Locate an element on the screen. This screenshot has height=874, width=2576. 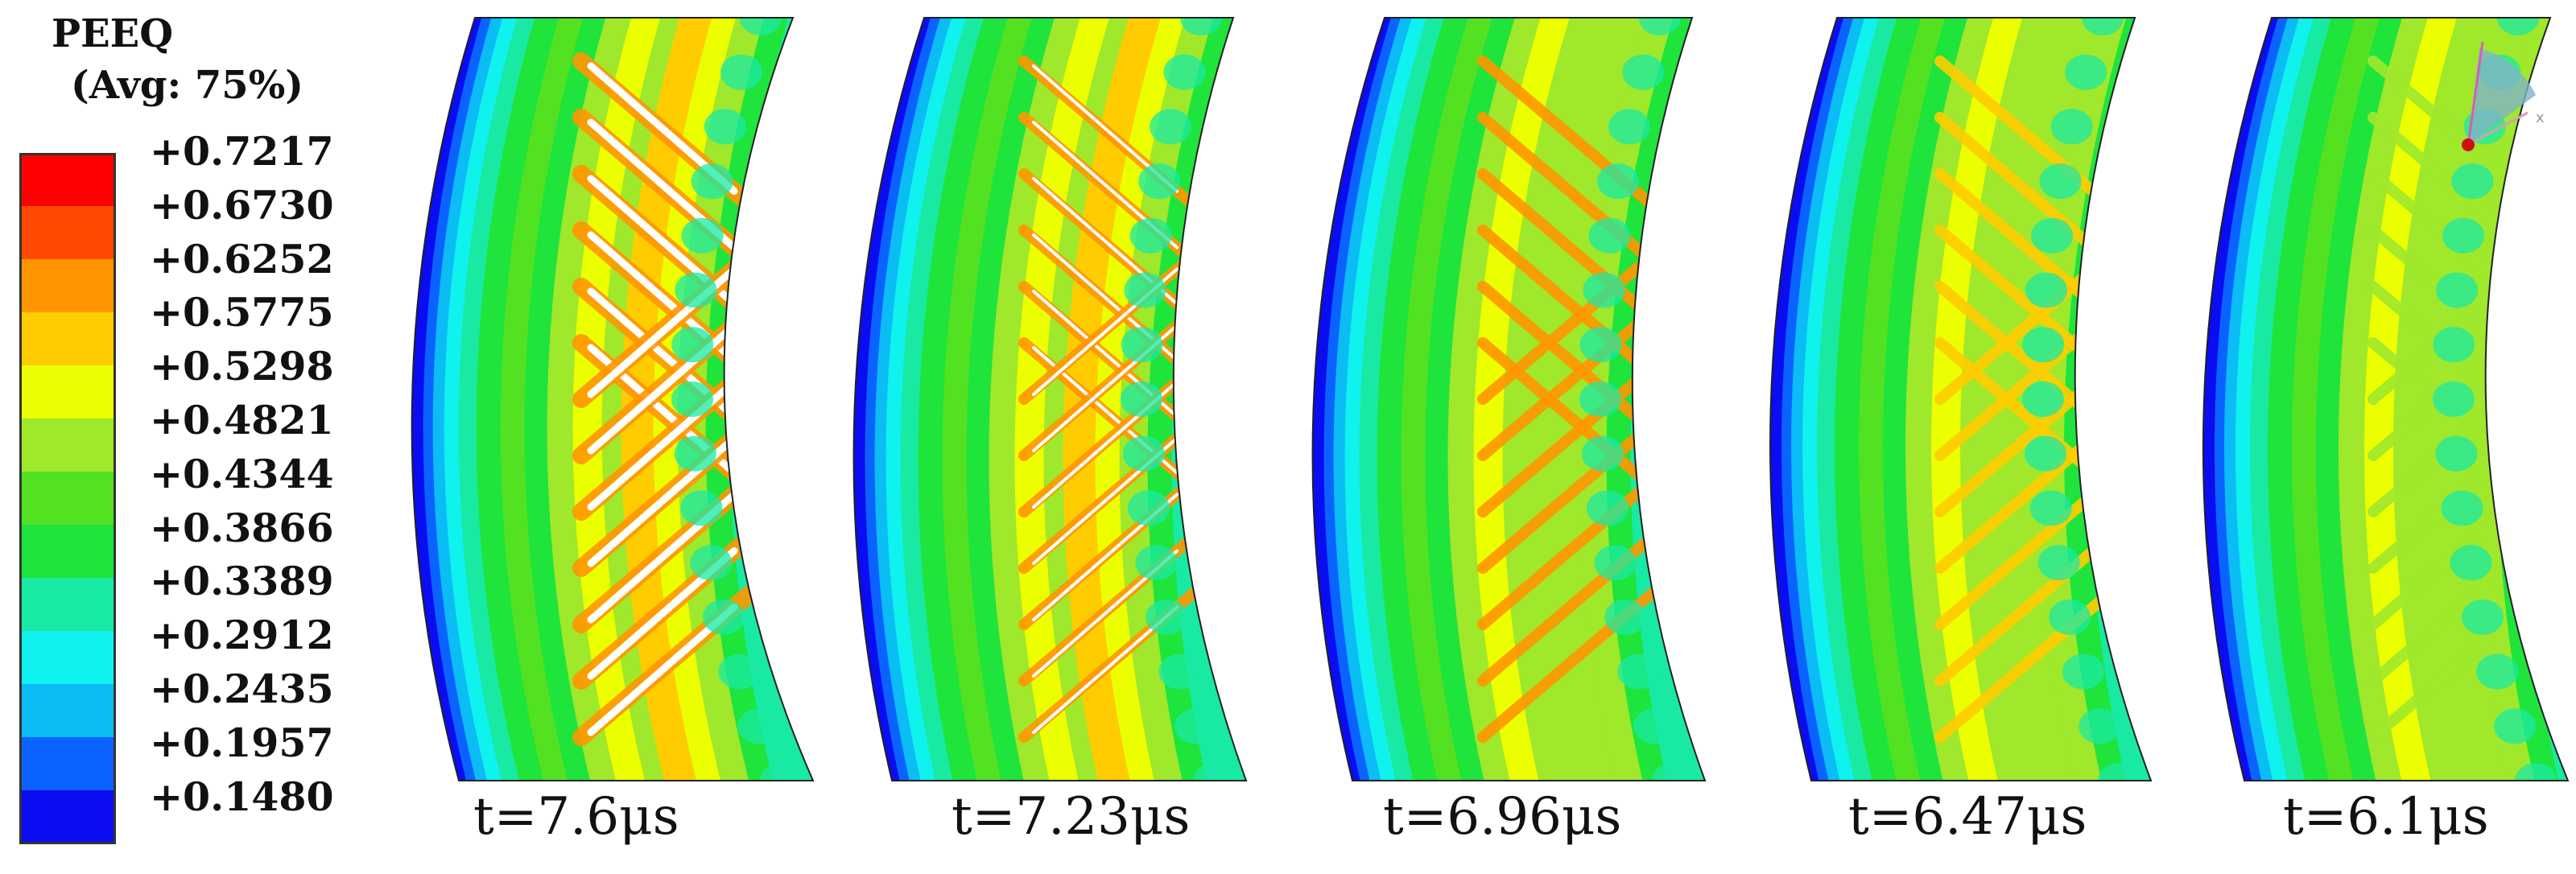
legend-label: +0.1480 is located at coordinates (242, 797).